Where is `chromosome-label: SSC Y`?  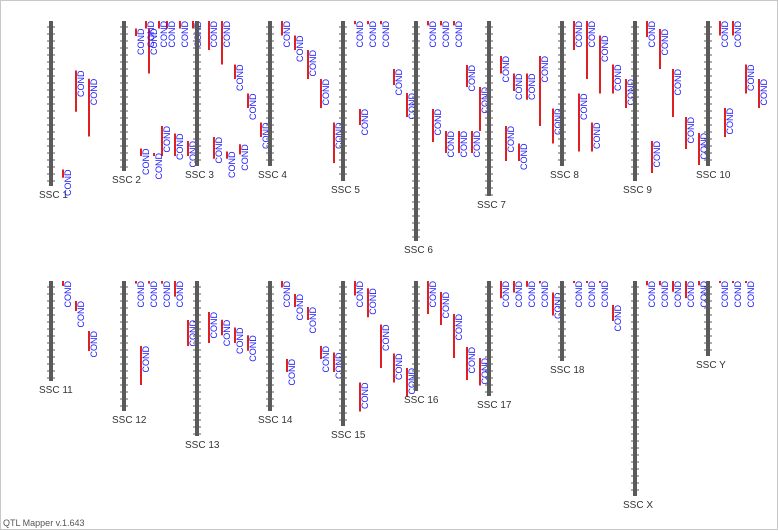
chromosome-label: SSC Y is located at coordinates (711, 365).